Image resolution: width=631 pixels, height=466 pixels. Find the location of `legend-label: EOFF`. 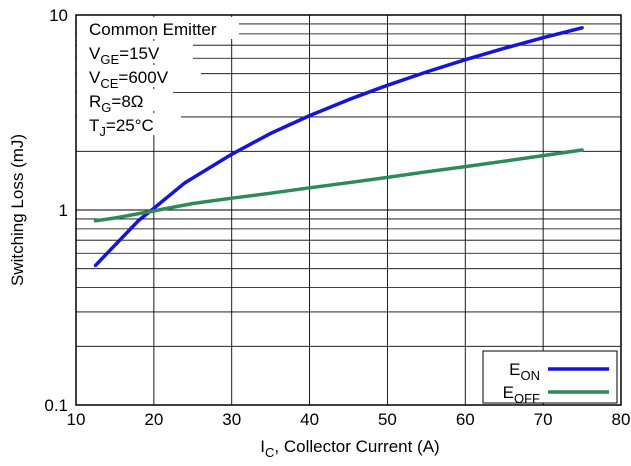

legend-label: EOFF is located at coordinates (521, 394).